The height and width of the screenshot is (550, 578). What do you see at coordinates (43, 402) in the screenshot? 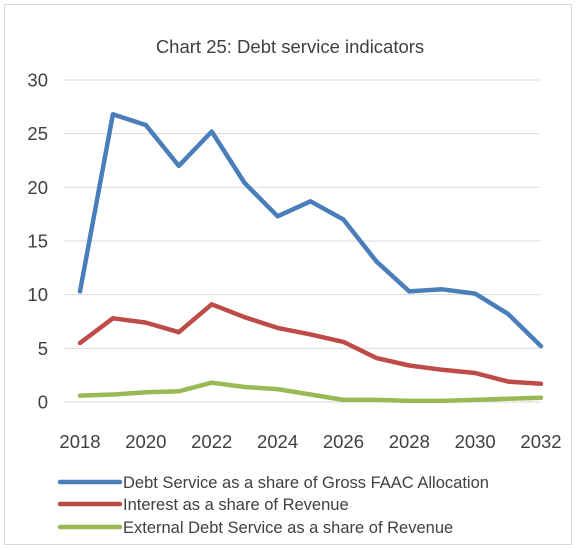
I see `y-tick-label: 0` at bounding box center [43, 402].